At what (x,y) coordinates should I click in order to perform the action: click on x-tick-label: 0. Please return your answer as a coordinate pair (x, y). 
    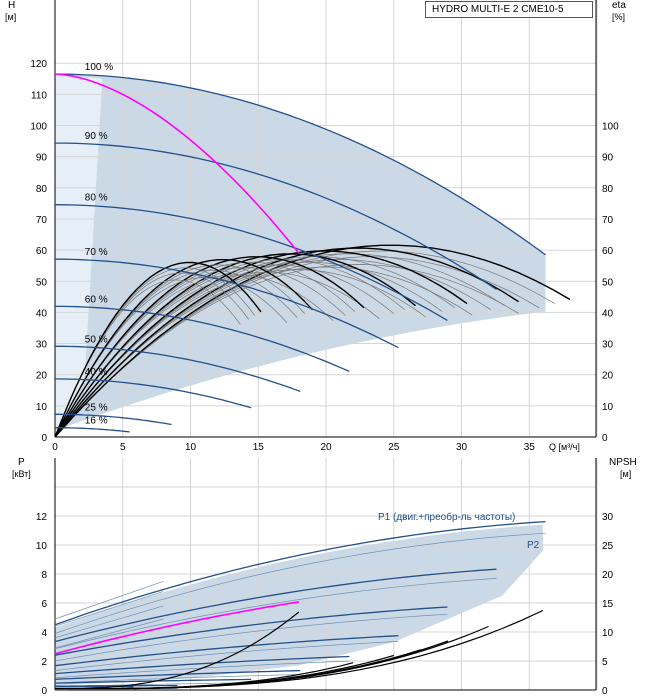
    Looking at the image, I should click on (55, 447).